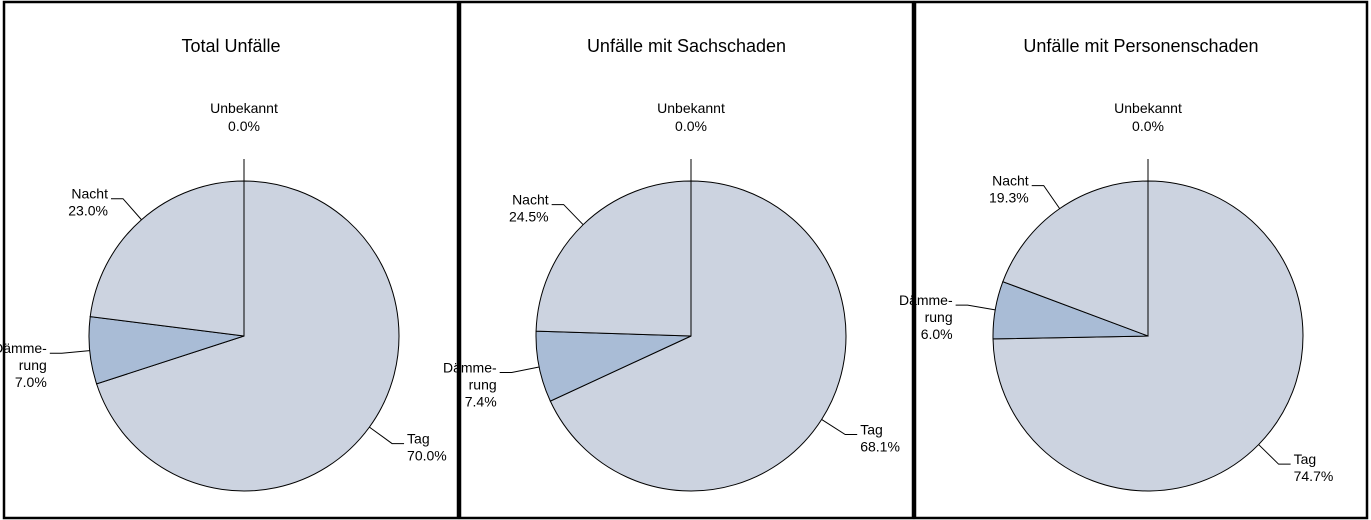  Describe the element at coordinates (1314, 476) in the screenshot. I see `value-label: 74.7%` at that location.